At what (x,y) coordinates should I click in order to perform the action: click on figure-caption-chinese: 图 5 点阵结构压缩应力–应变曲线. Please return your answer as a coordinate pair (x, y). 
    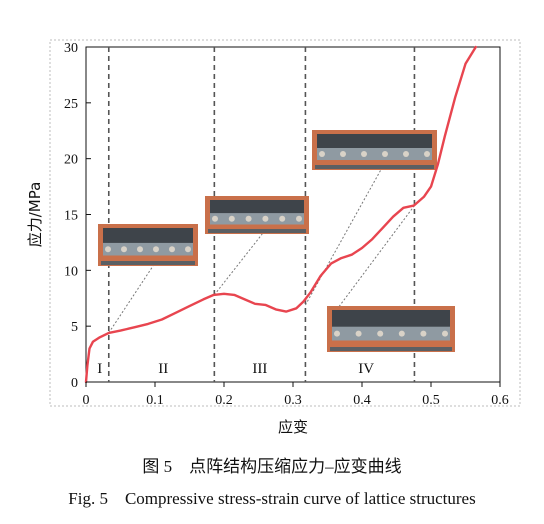
    Looking at the image, I should click on (272, 466).